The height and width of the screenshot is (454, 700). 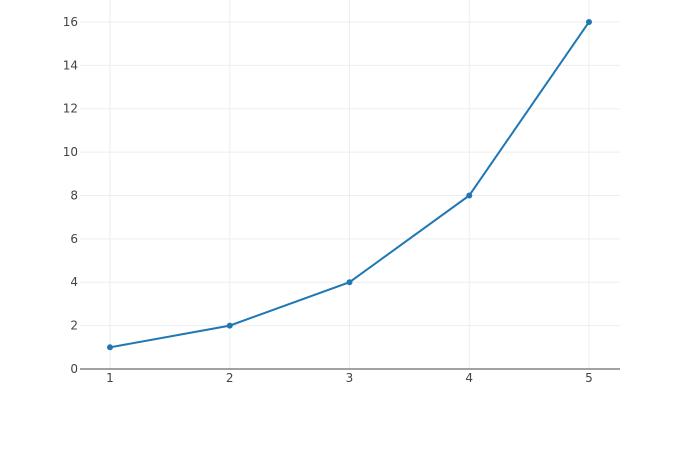 I want to click on y-tick-label: 16, so click(x=70, y=22).